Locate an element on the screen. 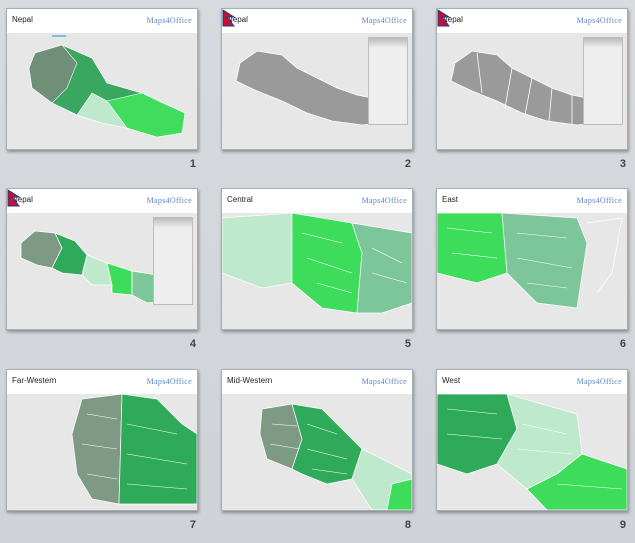 The height and width of the screenshot is (543, 635). nepal-development-regions-map is located at coordinates (93, 267).